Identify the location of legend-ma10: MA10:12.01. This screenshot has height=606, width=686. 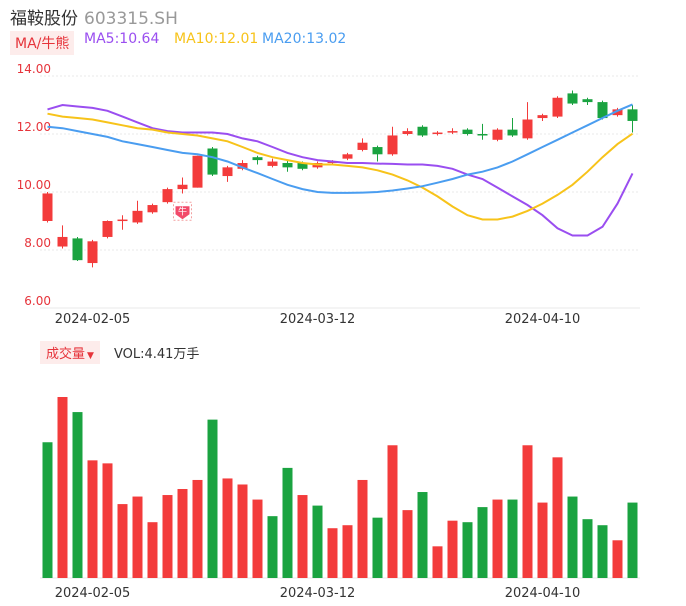
(216, 39).